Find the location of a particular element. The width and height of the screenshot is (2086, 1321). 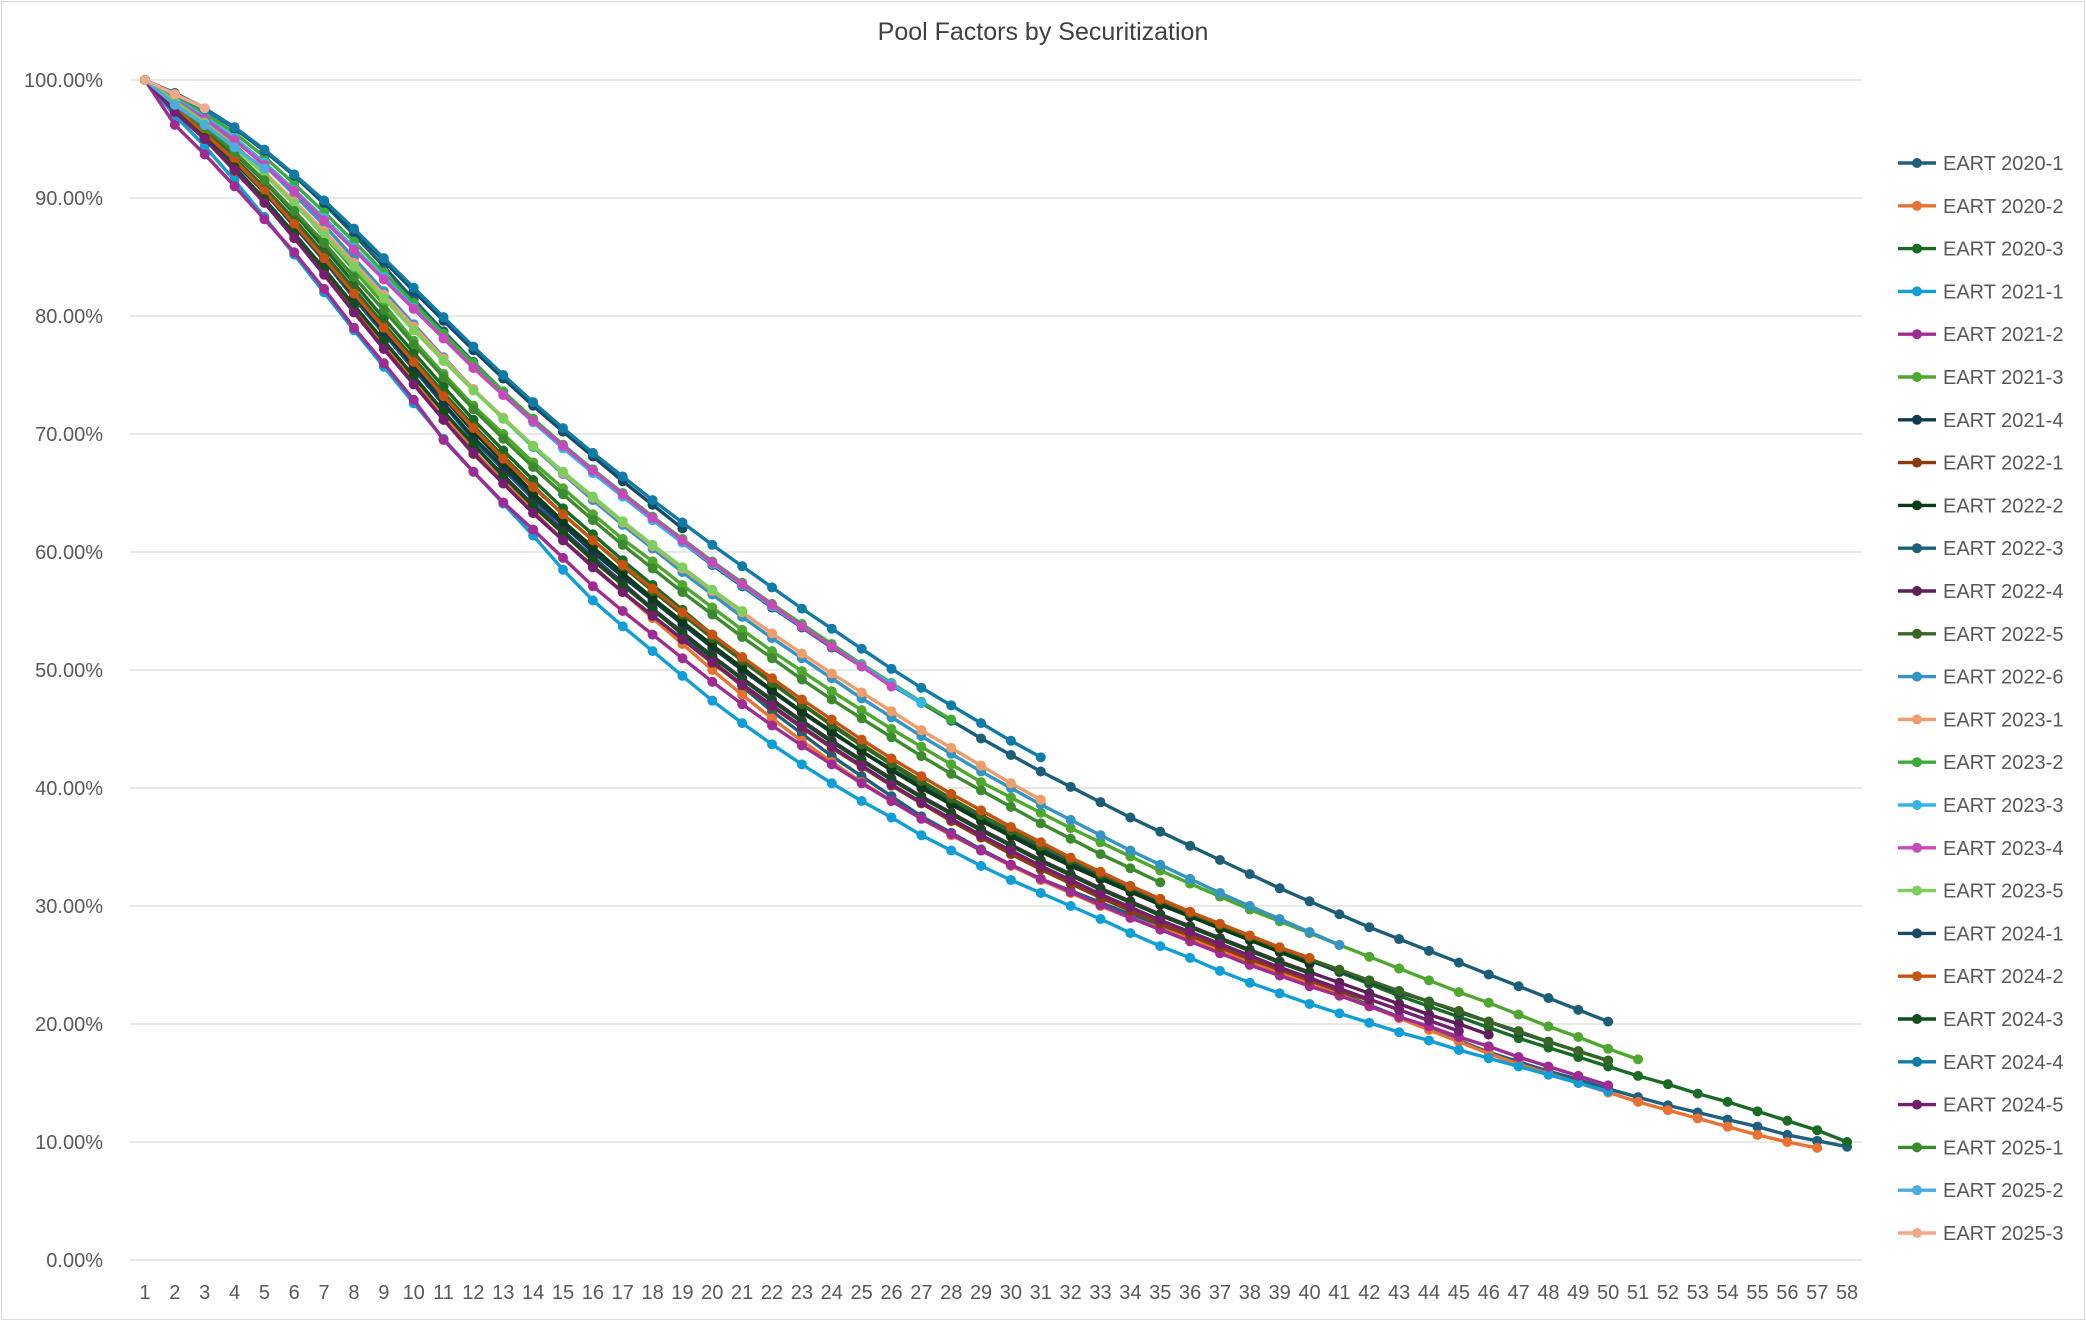

x-tick-label: 44 is located at coordinates (1429, 1293).